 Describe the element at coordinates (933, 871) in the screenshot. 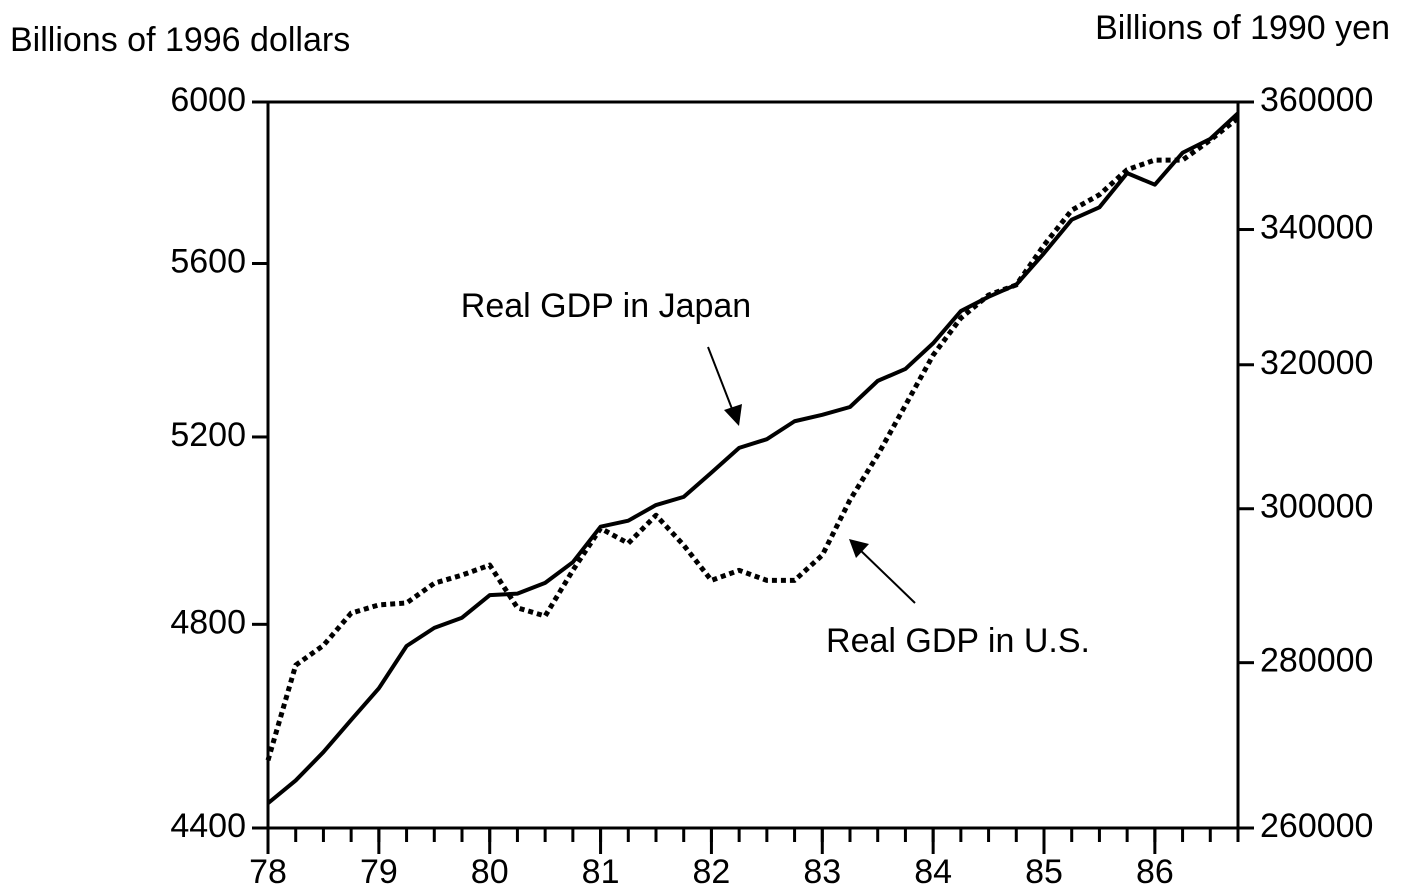

I see `x-tick-label: 84` at that location.